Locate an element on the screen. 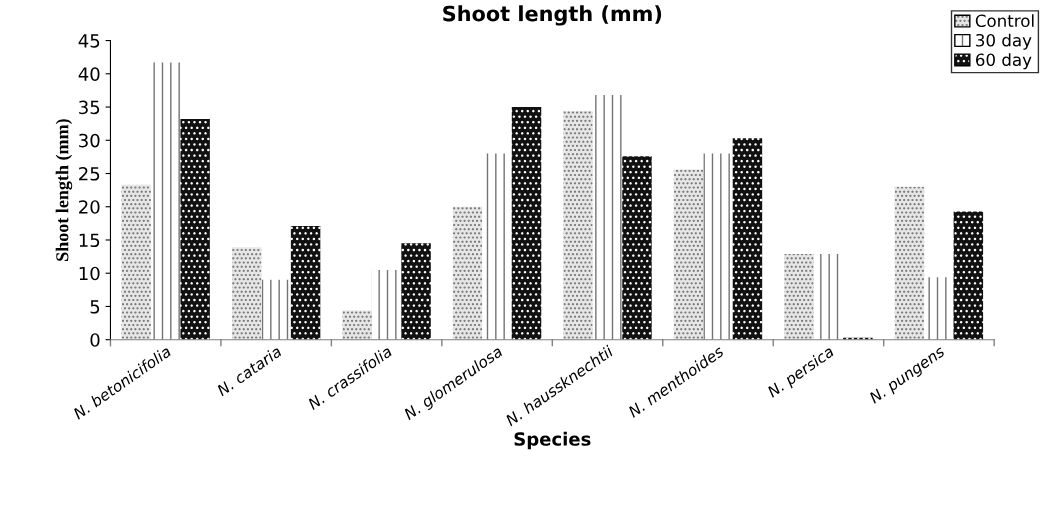 This screenshot has height=507, width=1052. y-tick-label: 35 is located at coordinates (89, 107).